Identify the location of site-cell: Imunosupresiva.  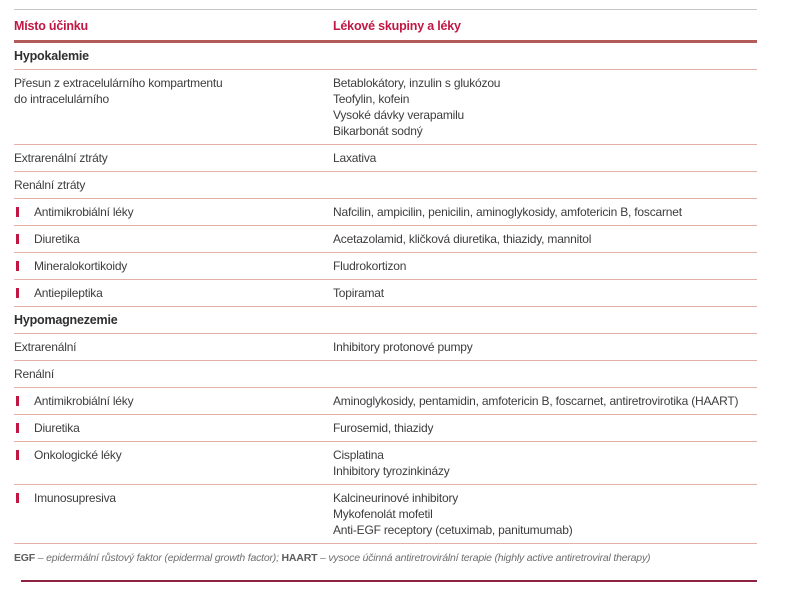
(173, 498).